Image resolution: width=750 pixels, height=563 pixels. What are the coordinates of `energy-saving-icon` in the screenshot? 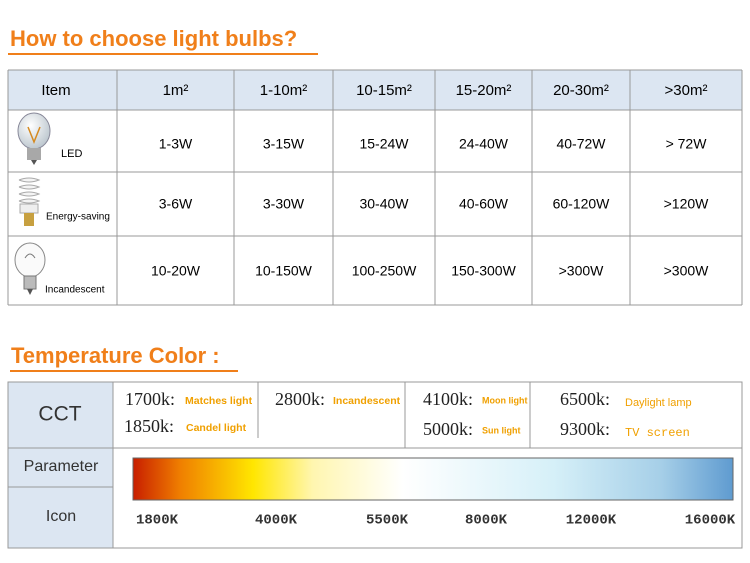 It's located at (29, 201).